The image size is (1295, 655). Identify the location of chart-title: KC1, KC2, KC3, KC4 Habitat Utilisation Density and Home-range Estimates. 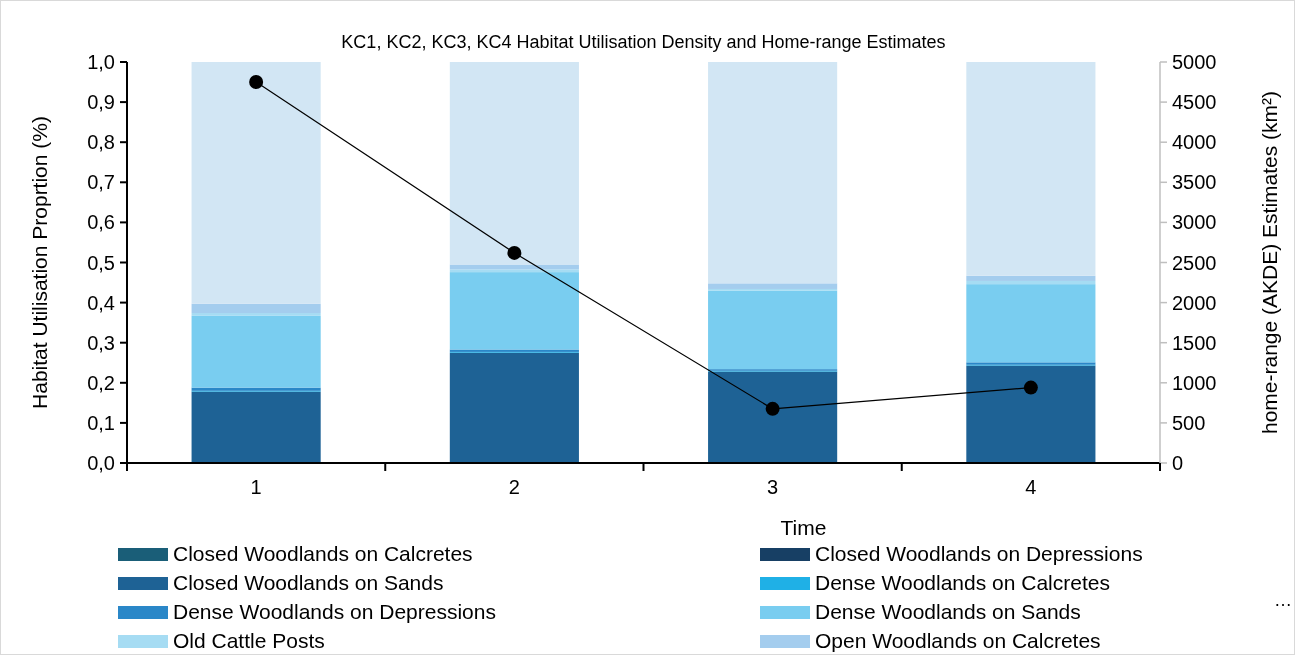
(643, 42).